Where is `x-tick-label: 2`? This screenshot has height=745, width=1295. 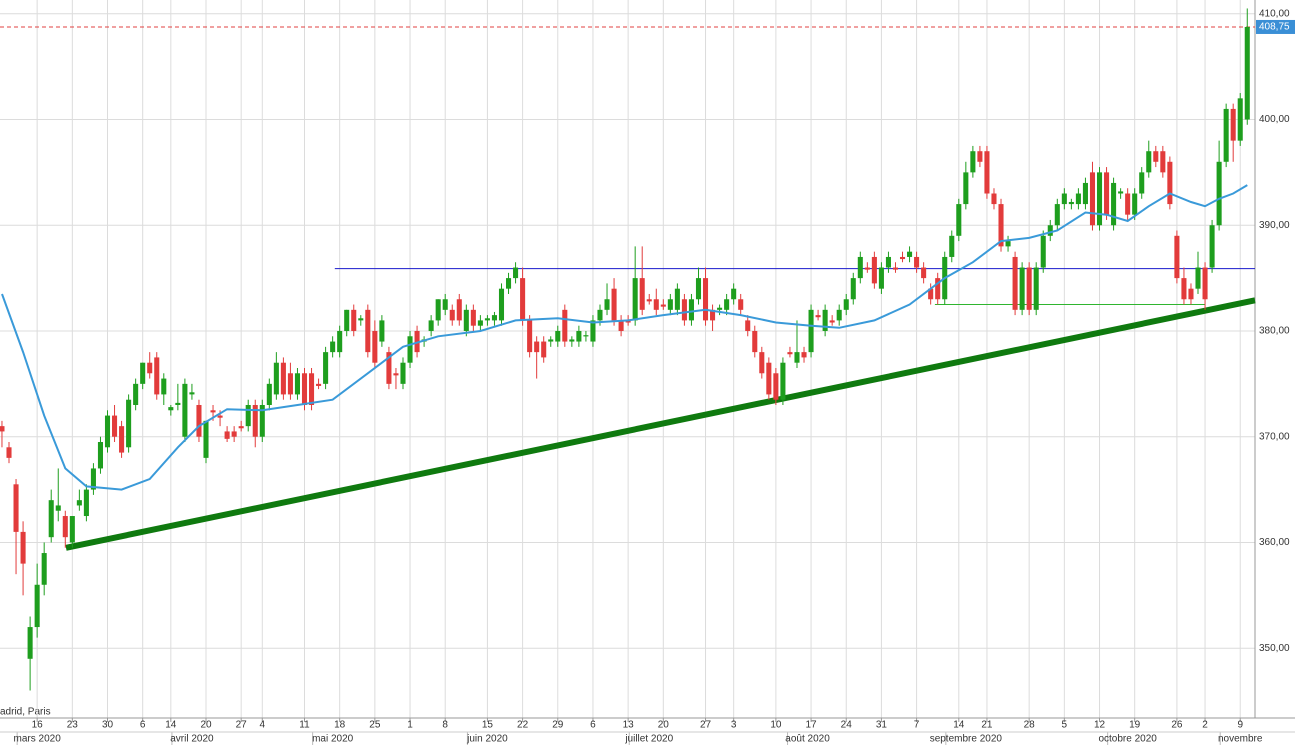
x-tick-label: 2 is located at coordinates (1205, 725).